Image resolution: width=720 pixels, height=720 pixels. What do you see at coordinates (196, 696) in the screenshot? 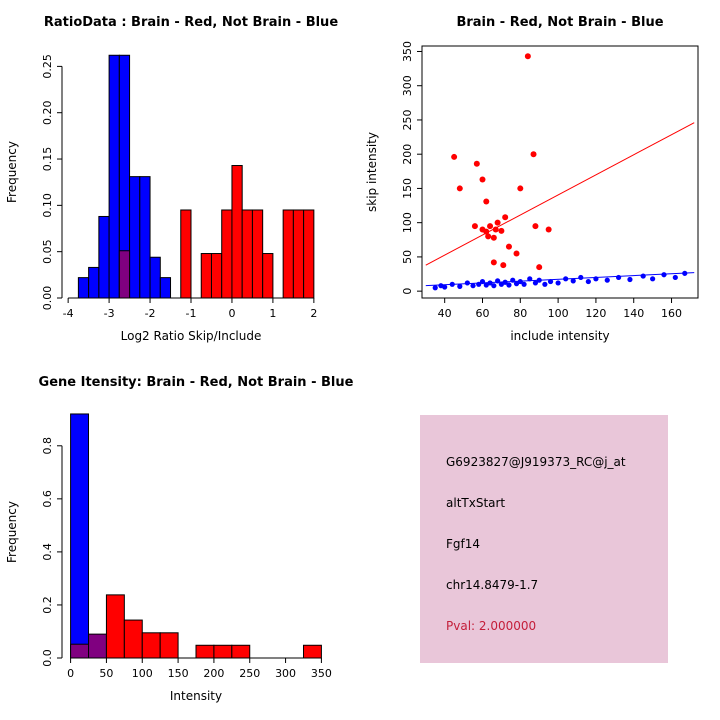
I see `svg-text: Intensity` at bounding box center [196, 696].